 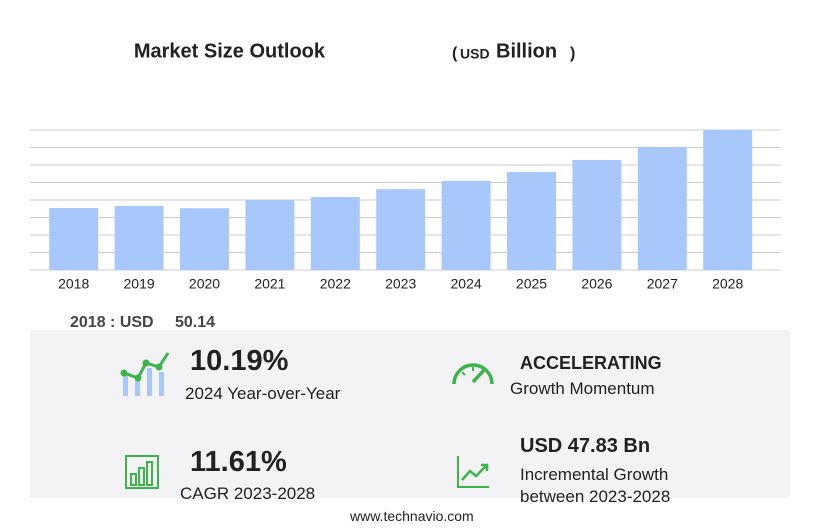 I want to click on kpi-value: 11.61%, so click(x=238, y=462).